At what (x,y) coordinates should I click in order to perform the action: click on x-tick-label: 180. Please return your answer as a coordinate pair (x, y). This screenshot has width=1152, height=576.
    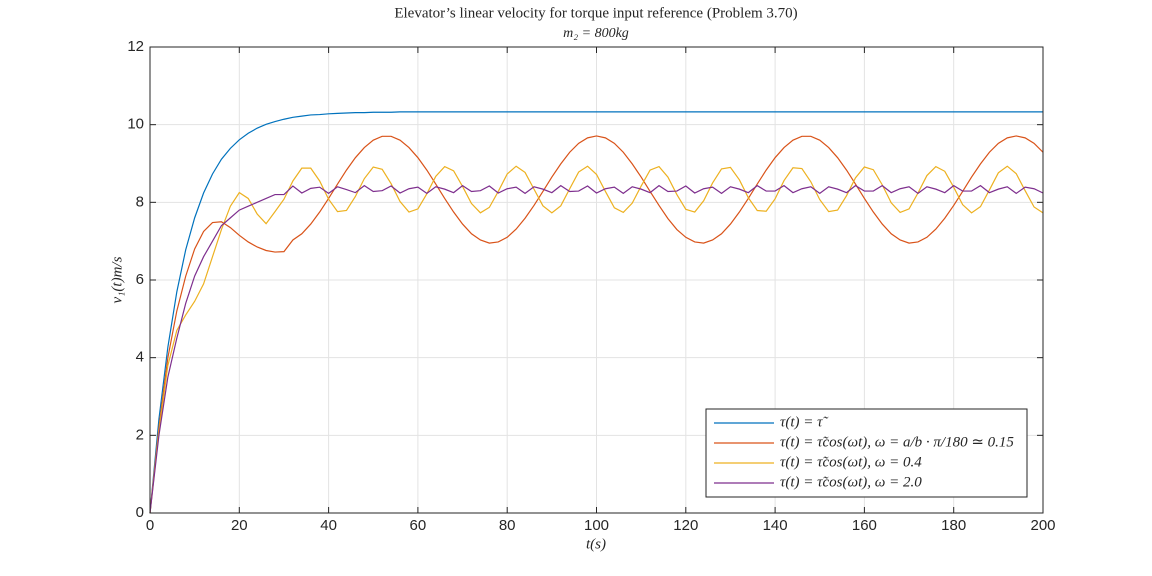
    Looking at the image, I should click on (953, 525).